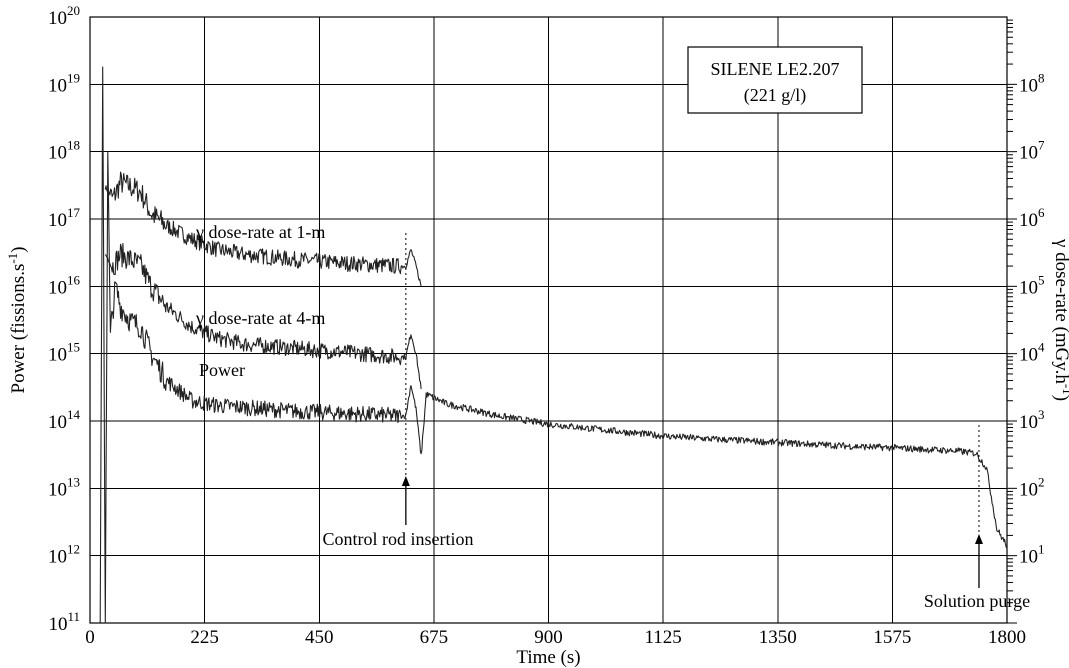 The height and width of the screenshot is (668, 1069). I want to click on y-left-tick-label: 1017, so click(64, 218).